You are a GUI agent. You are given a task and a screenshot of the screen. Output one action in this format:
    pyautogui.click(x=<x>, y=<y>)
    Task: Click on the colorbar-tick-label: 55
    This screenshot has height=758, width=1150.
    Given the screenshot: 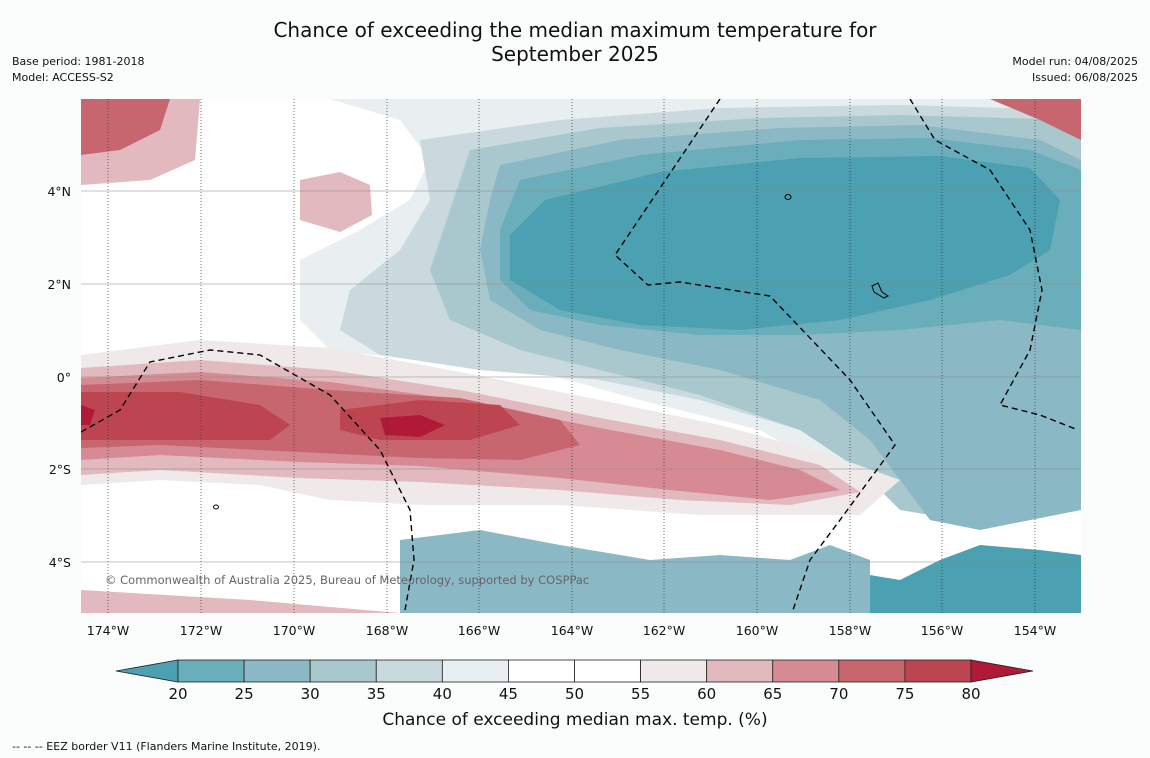 What is the action you would take?
    pyautogui.click(x=640, y=694)
    